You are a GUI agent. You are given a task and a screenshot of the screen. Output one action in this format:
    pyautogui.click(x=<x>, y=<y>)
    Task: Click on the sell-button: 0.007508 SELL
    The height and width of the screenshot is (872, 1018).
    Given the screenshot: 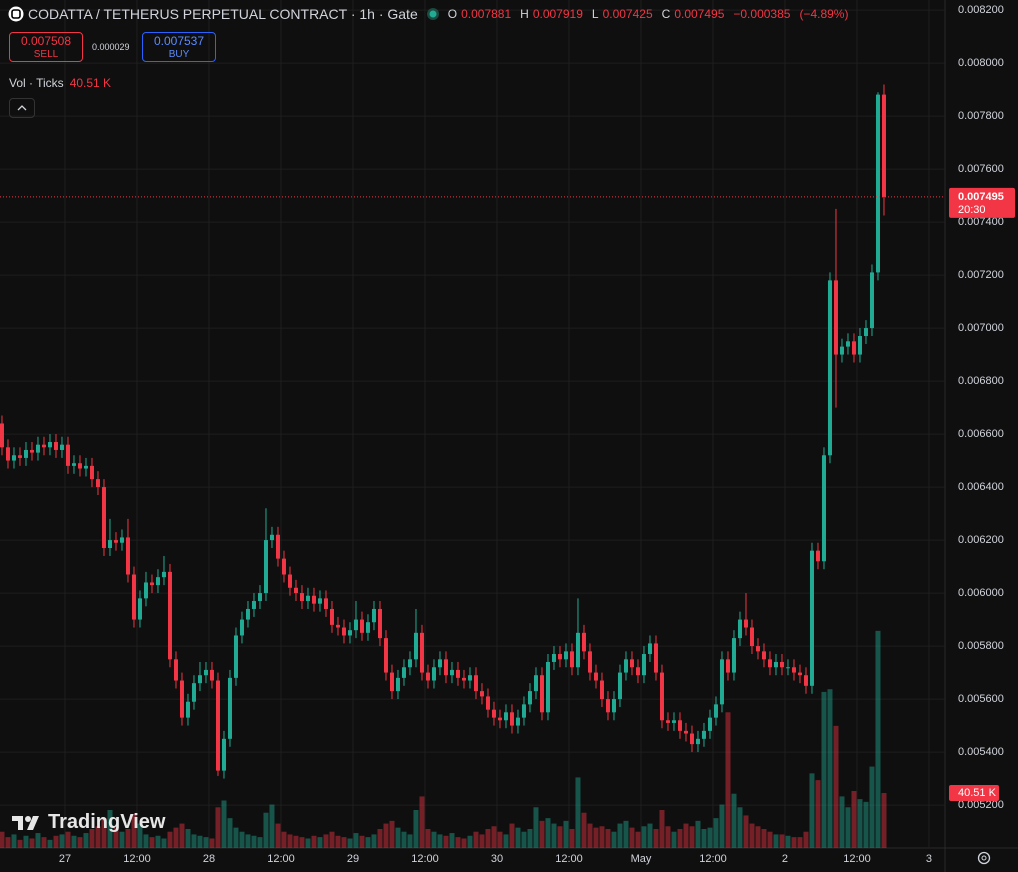 What is the action you would take?
    pyautogui.click(x=46, y=47)
    